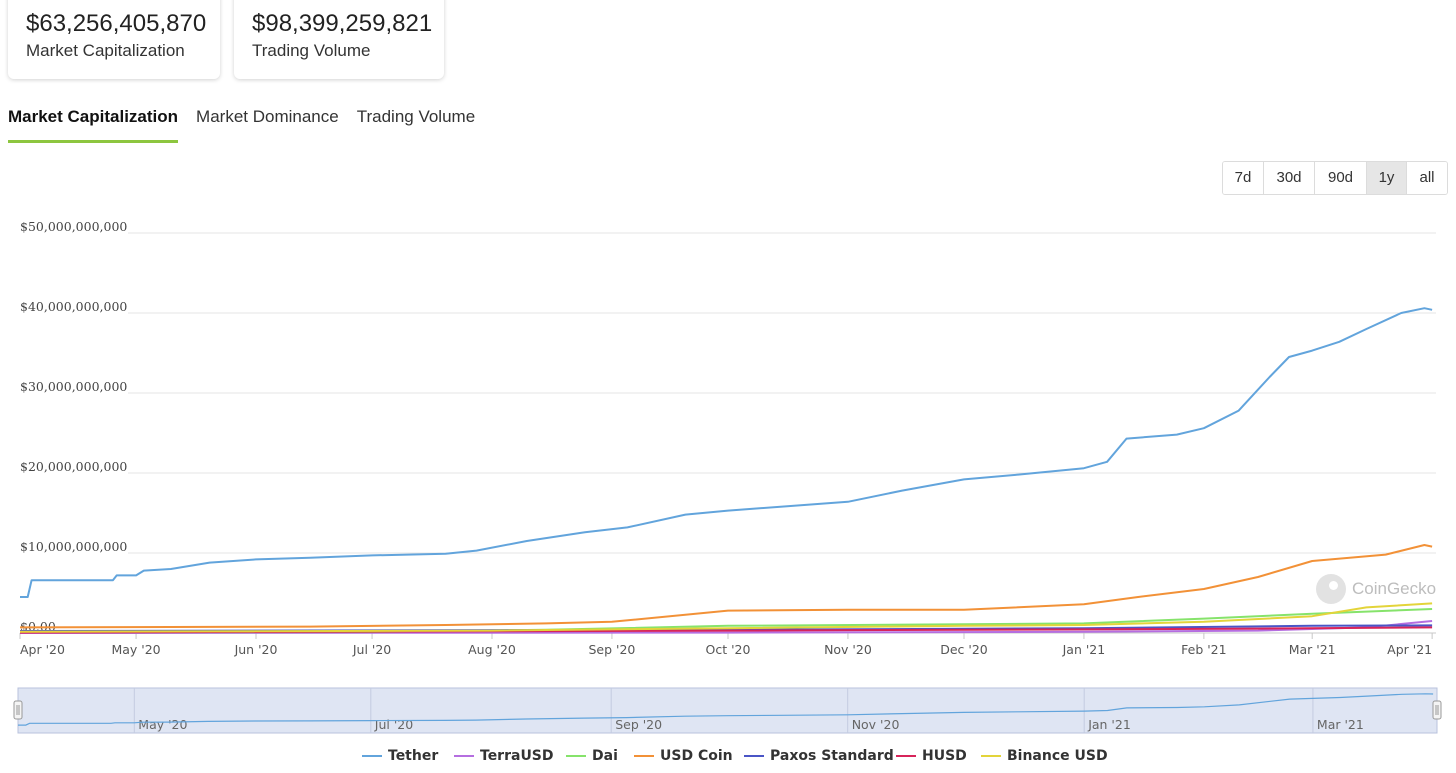  I want to click on x-tick-label: Jan '21, so click(1084, 649).